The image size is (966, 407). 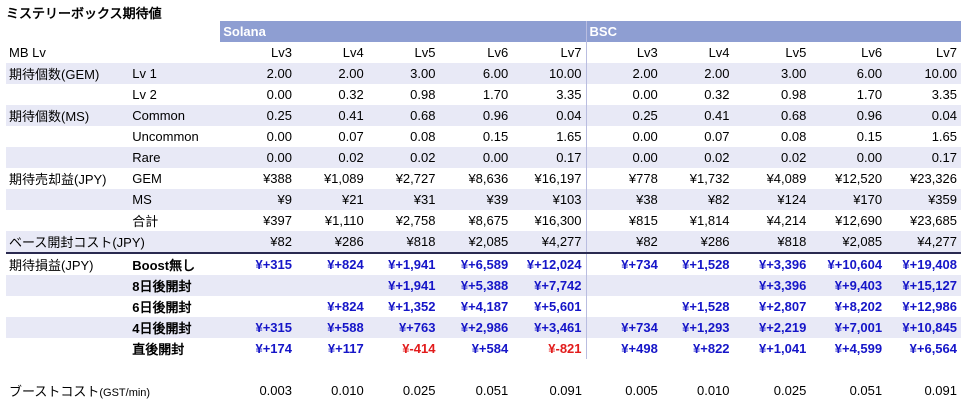 What do you see at coordinates (697, 52) in the screenshot?
I see `level-header: Lv4` at bounding box center [697, 52].